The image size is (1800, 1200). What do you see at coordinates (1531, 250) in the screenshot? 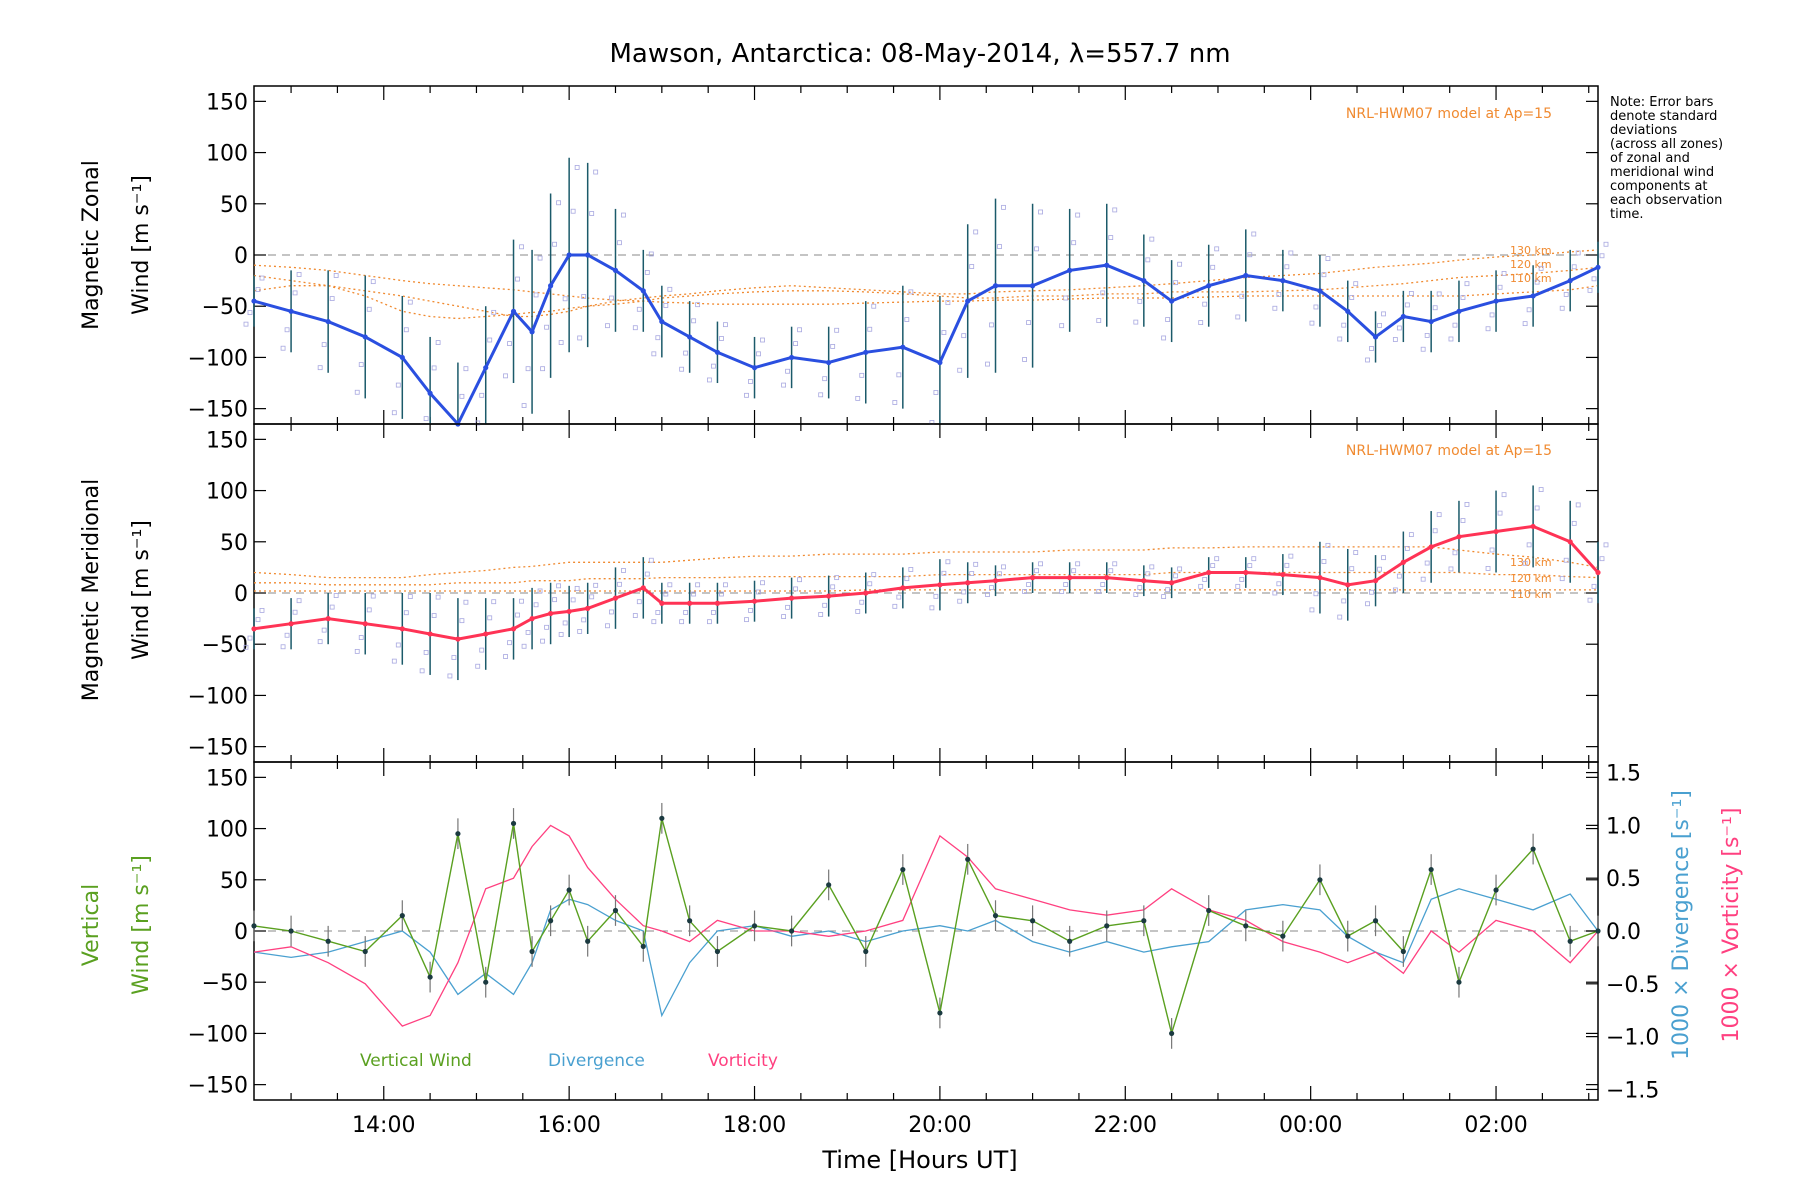
I see `model-level-label: 130 km` at bounding box center [1531, 250].